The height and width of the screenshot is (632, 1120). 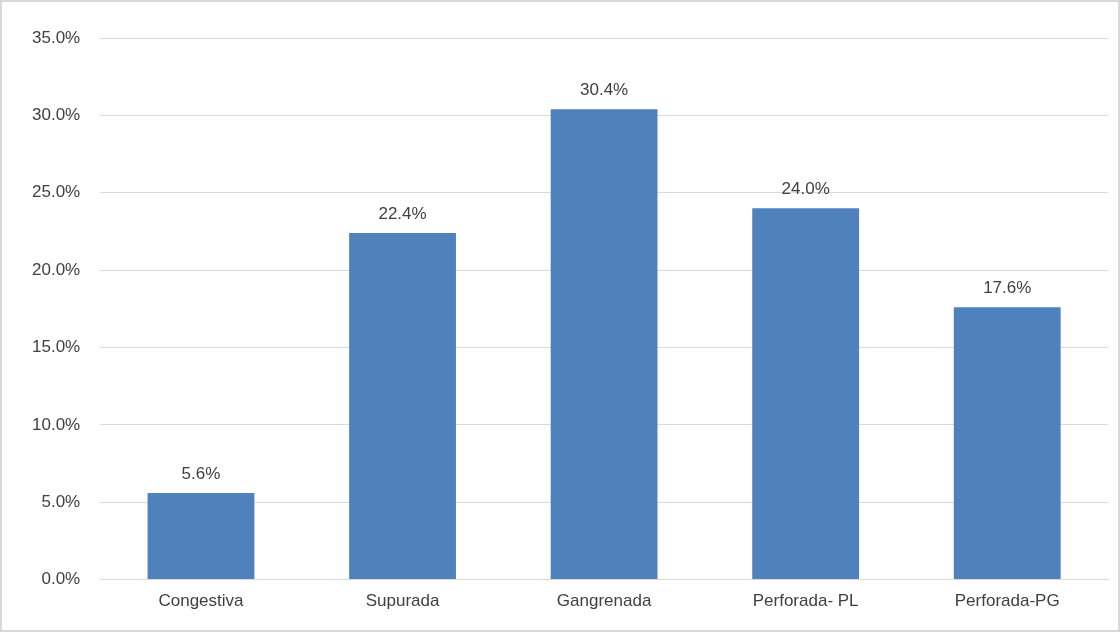 I want to click on x-tick-label: Perforada-PG, so click(x=1007, y=601).